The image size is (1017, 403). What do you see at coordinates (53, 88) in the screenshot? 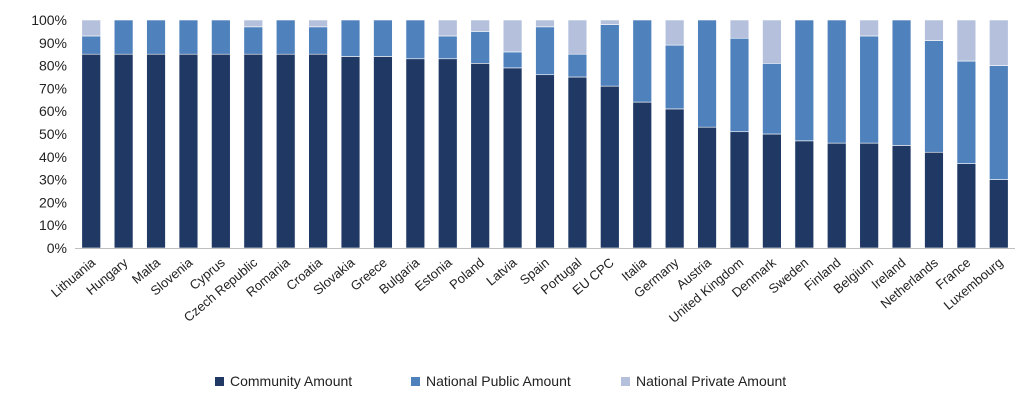
I see `y-tick-label: 70%` at bounding box center [53, 88].